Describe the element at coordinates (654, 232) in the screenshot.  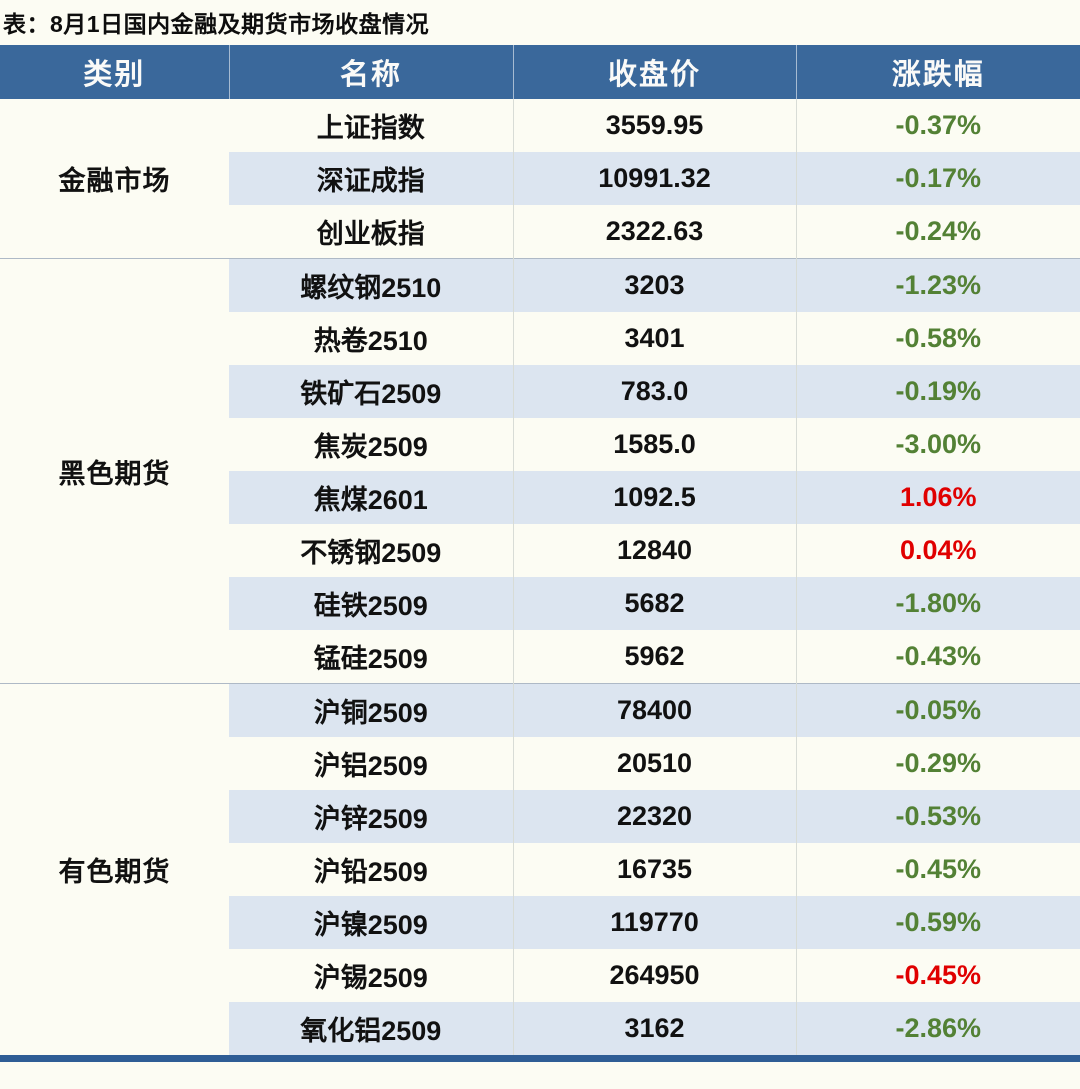
I see `close-cell: 2322.63` at that location.